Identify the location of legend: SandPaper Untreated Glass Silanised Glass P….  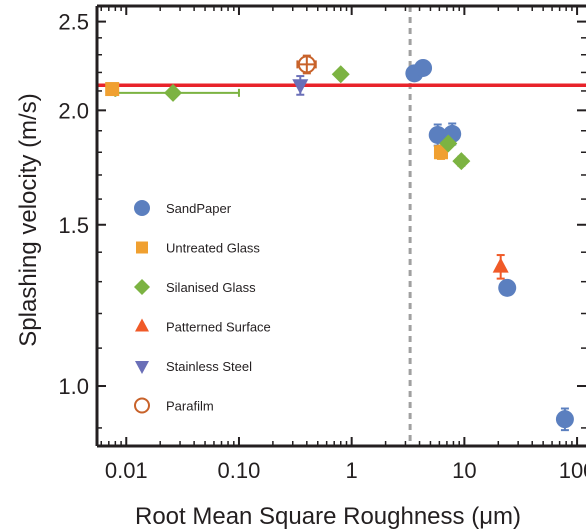
(202, 307).